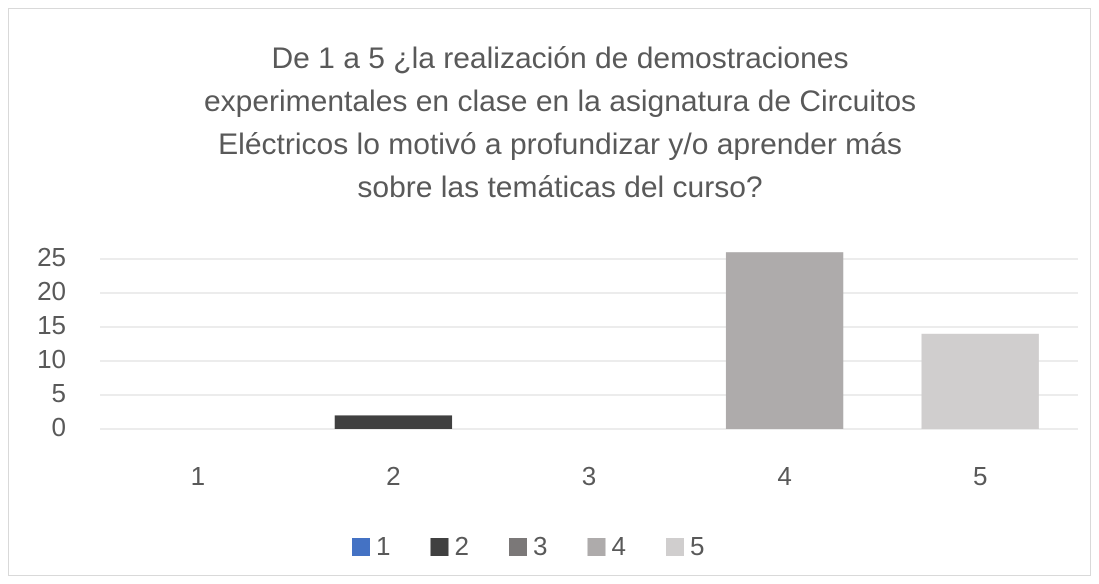 The image size is (1099, 584). I want to click on x-tick-label: 5, so click(980, 476).